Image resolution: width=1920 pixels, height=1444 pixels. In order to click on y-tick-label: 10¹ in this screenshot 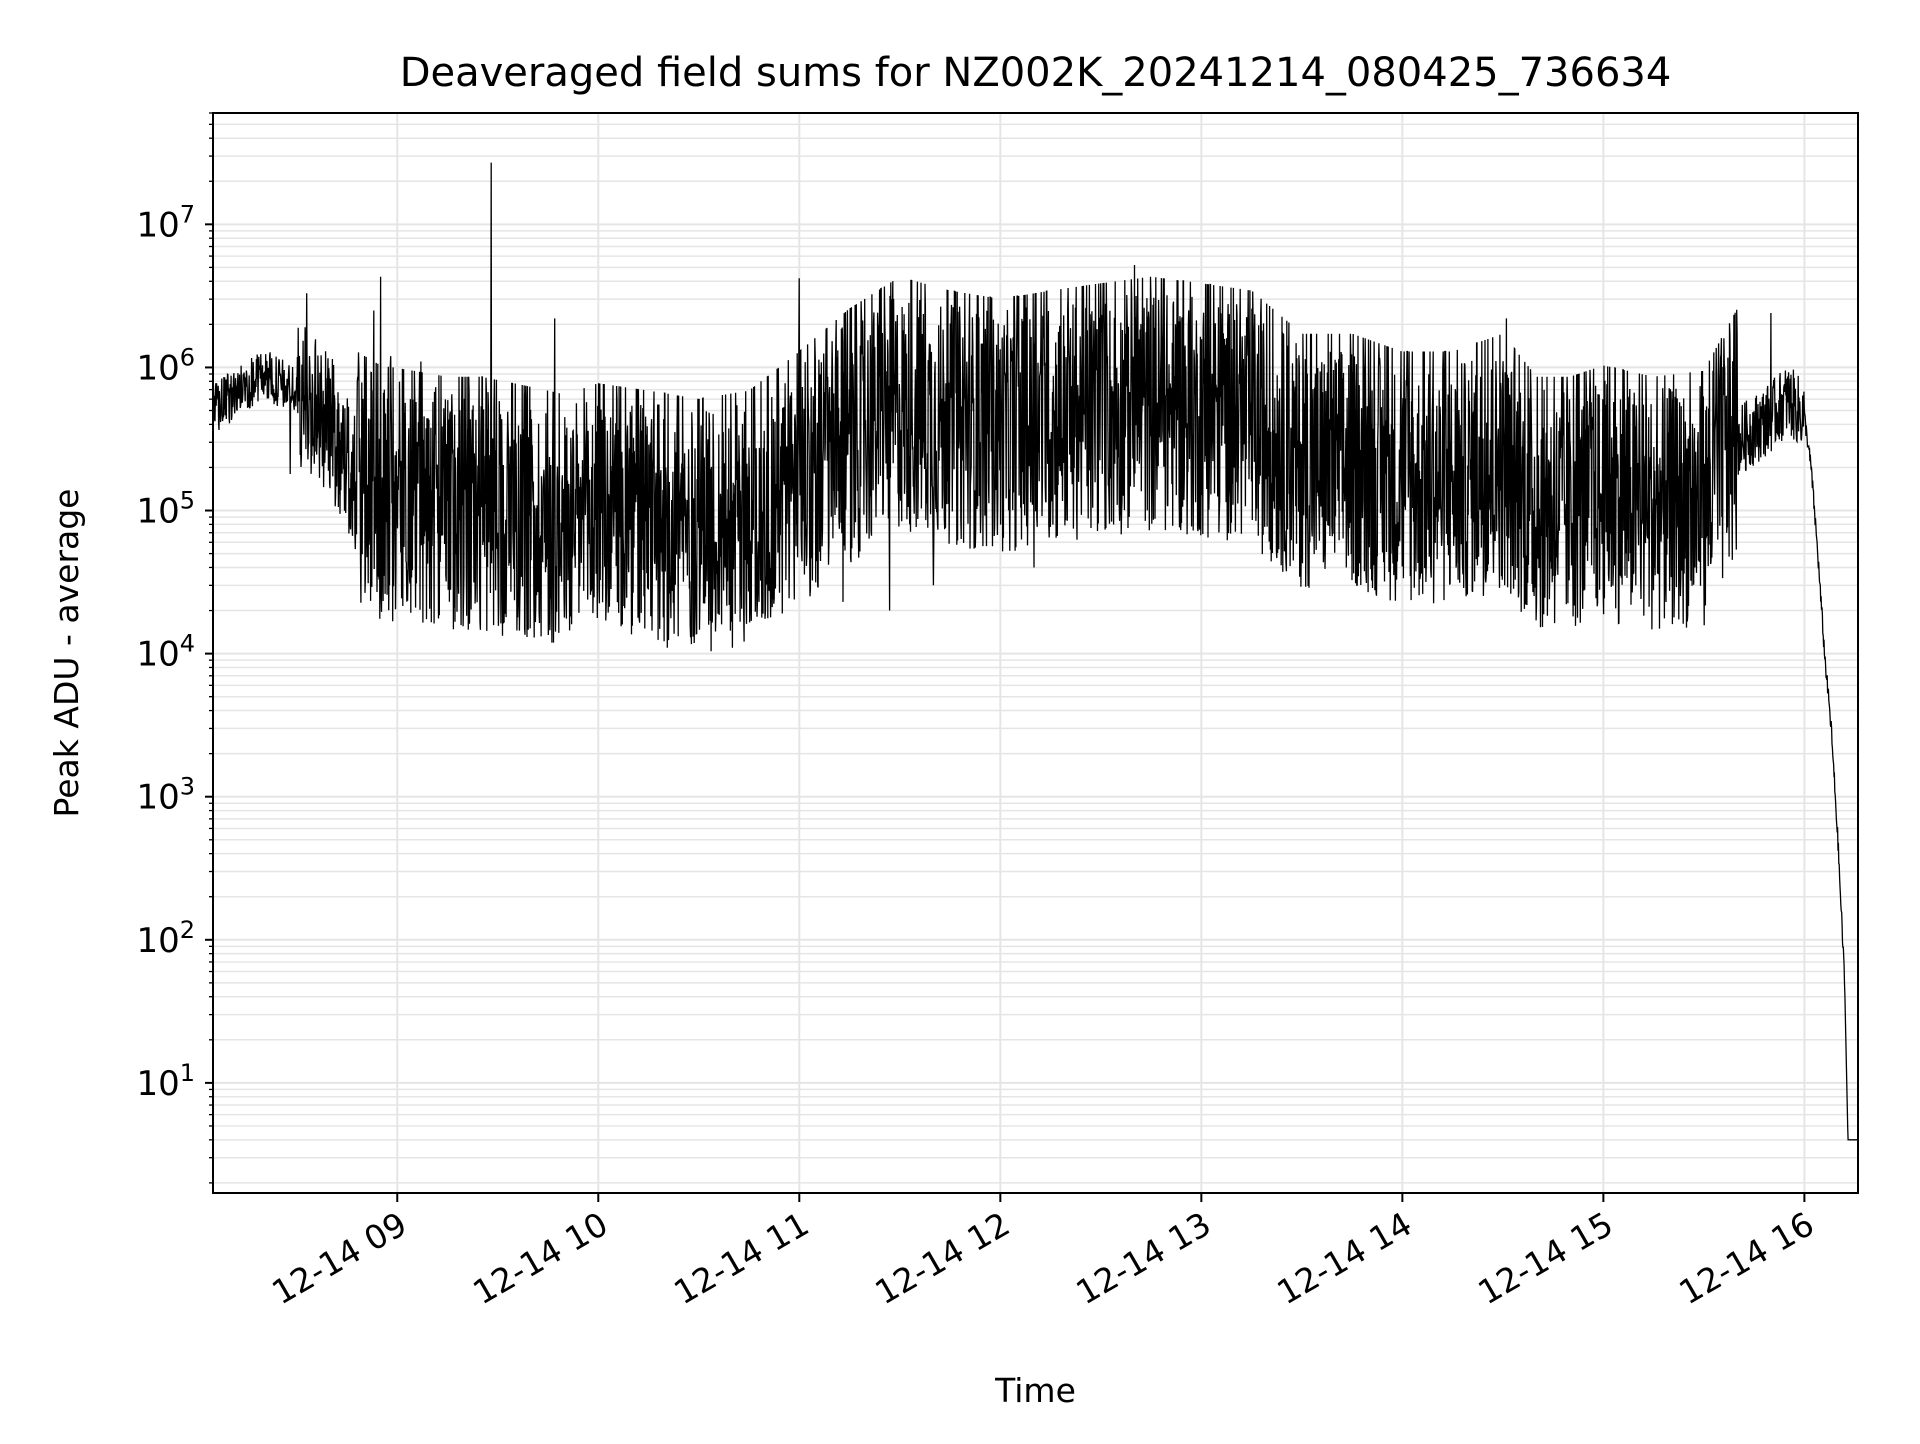, I will do `click(165, 1081)`.